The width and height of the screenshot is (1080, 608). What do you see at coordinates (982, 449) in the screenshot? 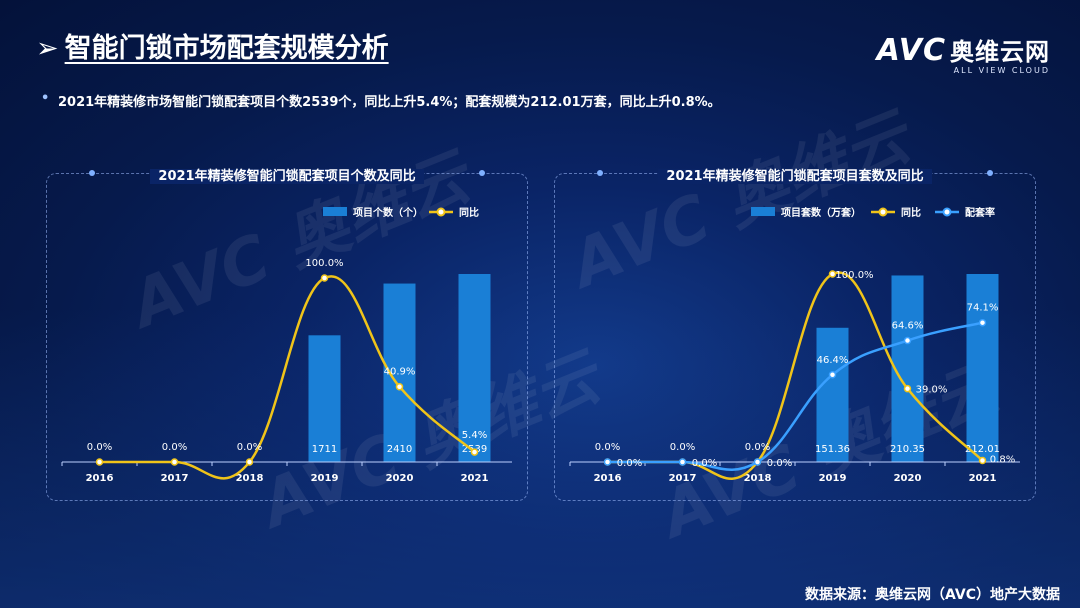
I see `bar-value-label: 212.01` at bounding box center [982, 449].